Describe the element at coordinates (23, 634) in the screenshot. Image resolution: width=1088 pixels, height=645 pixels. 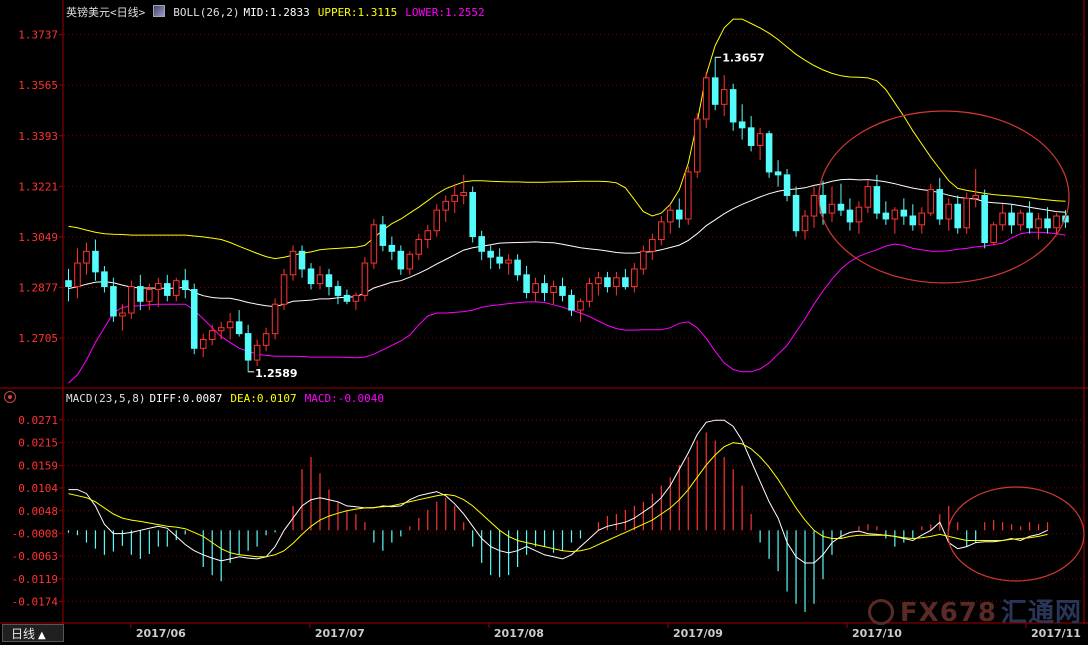
I see `period-label: 日线` at that location.